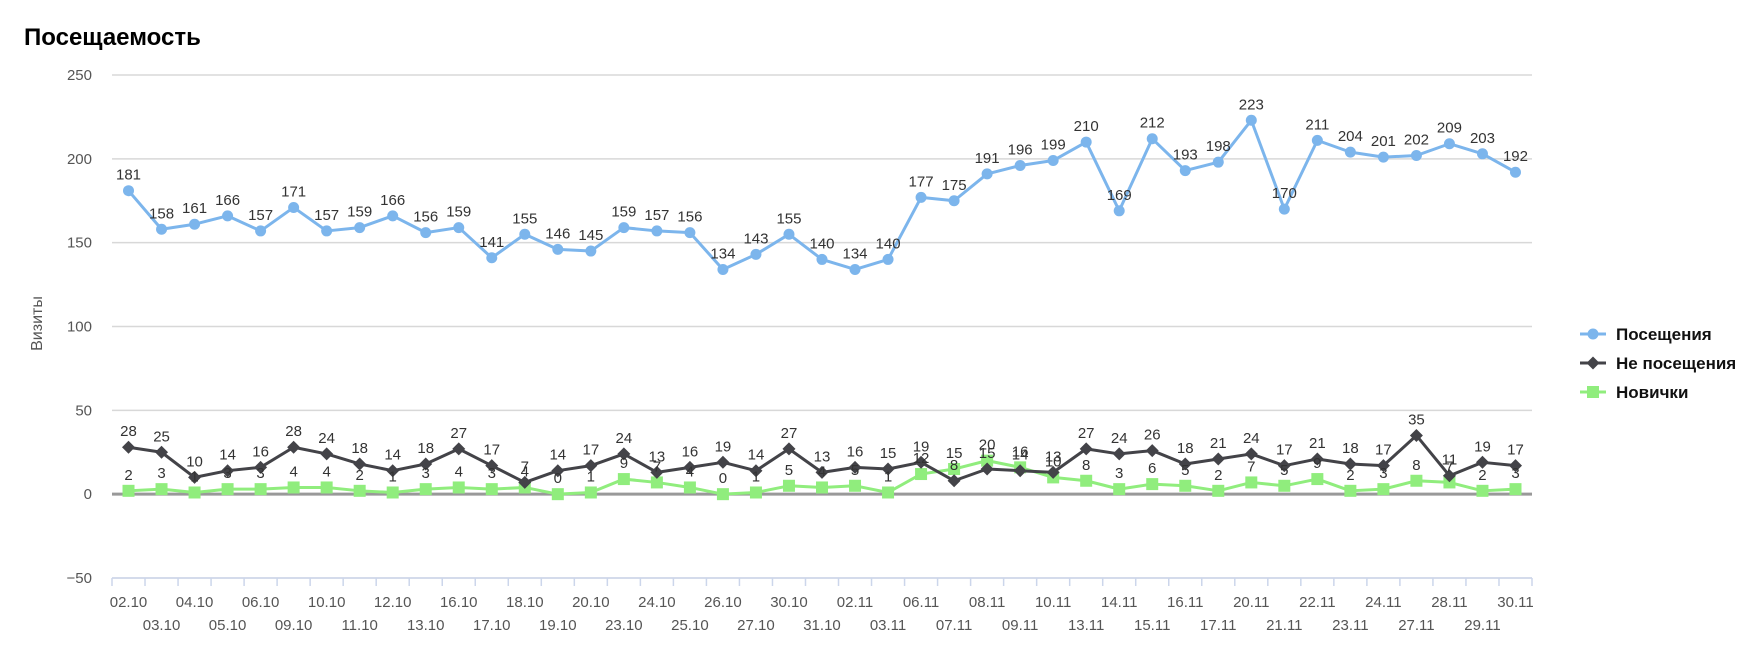  What do you see at coordinates (822, 625) in the screenshot?
I see `x-tick-label: 31.10` at bounding box center [822, 625].